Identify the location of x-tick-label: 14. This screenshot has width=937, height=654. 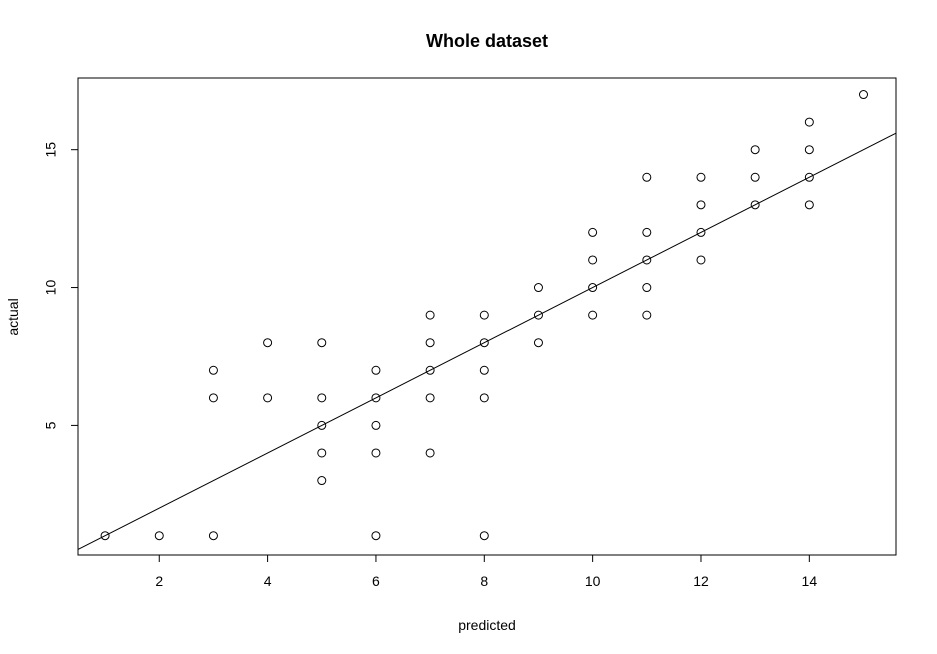
(810, 581).